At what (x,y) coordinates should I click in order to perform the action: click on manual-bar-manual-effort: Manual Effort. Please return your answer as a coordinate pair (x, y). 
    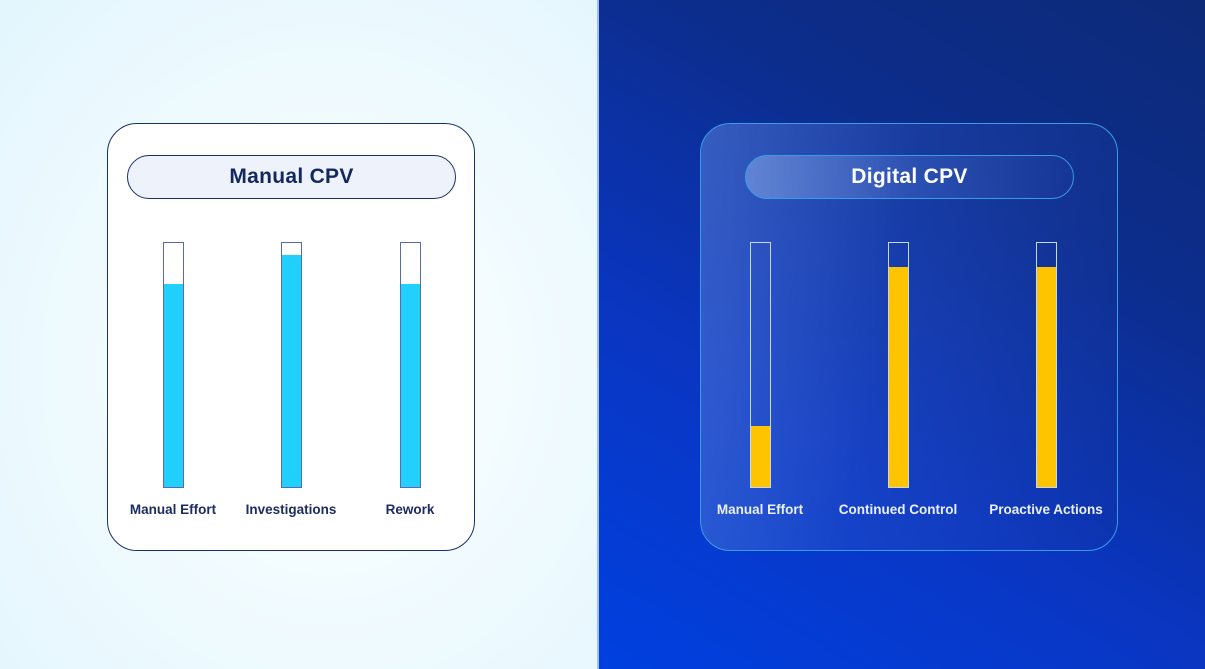
    Looking at the image, I should click on (173, 379).